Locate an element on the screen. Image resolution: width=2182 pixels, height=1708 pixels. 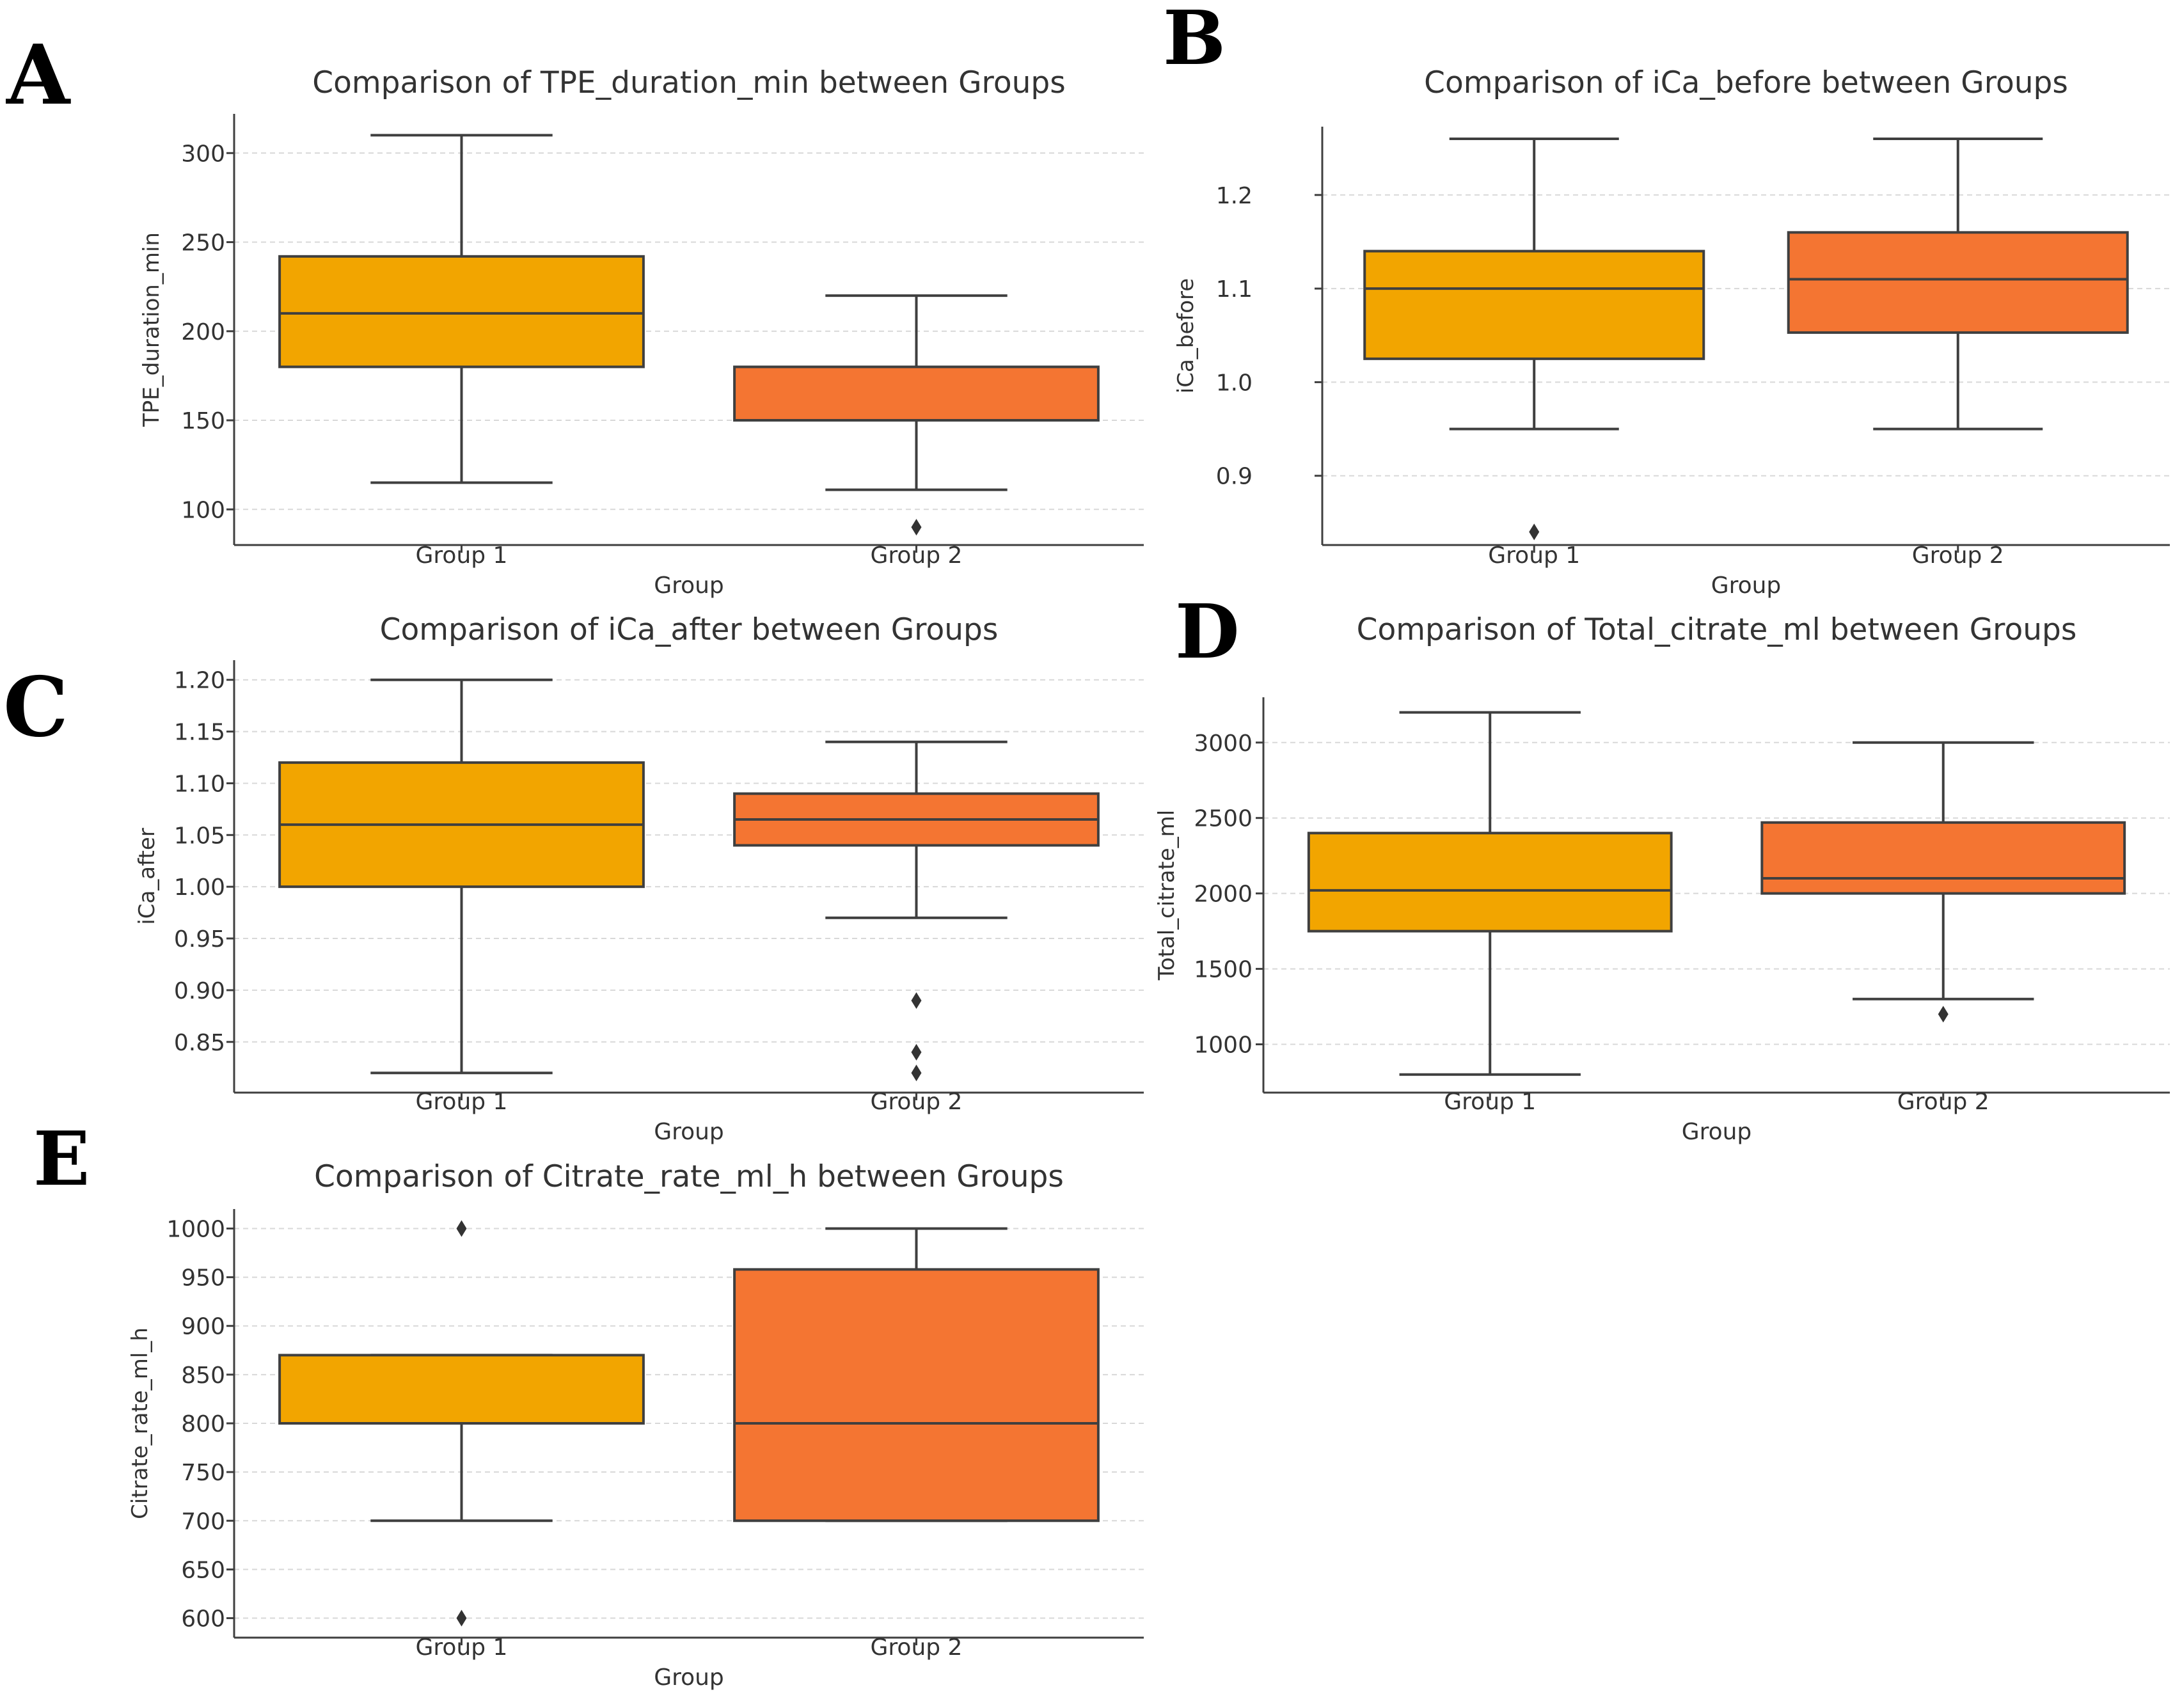
y-tick-label: 1500 is located at coordinates (1223, 970).